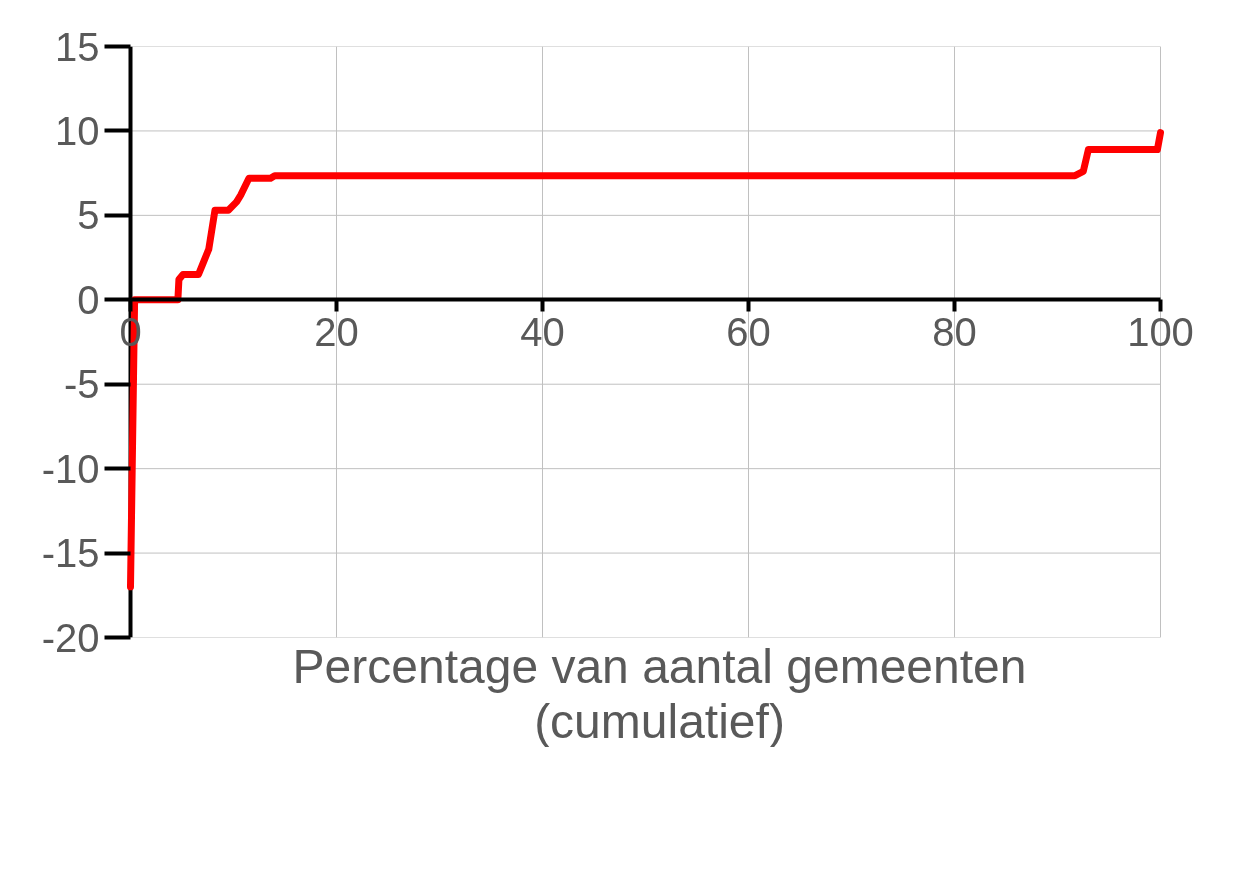 This screenshot has height=885, width=1251. What do you see at coordinates (77, 46) in the screenshot?
I see `y-tick-label: 15` at bounding box center [77, 46].